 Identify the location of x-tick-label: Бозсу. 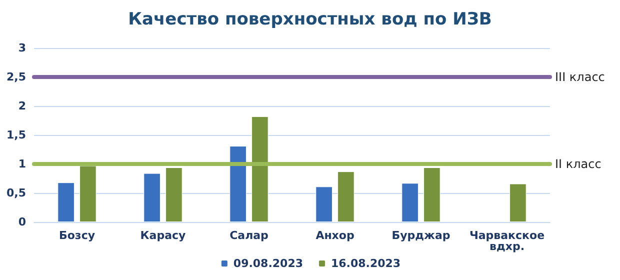
(77, 235).